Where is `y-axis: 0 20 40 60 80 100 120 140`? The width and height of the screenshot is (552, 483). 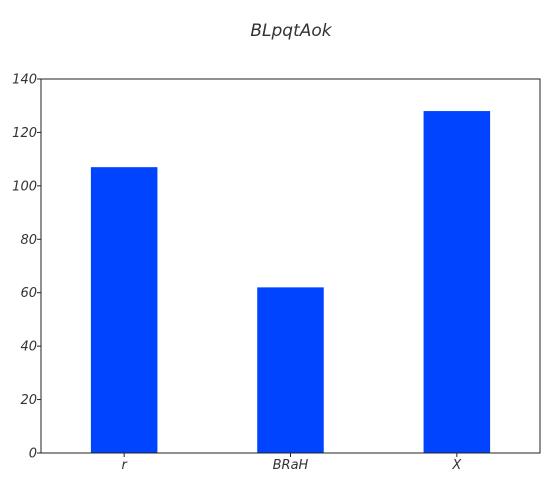
y-axis: 0 20 40 60 80 100 120 140 is located at coordinates (26, 267).